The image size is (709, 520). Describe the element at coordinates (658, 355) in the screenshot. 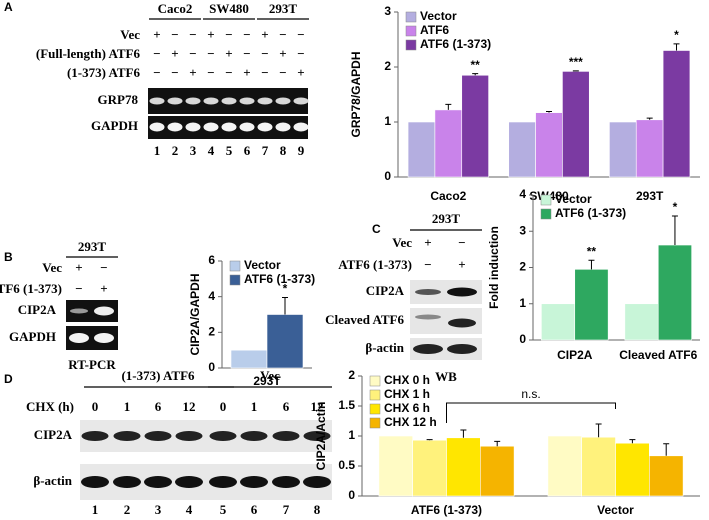

I see `x-tick-label: Cleaved ATF6` at that location.